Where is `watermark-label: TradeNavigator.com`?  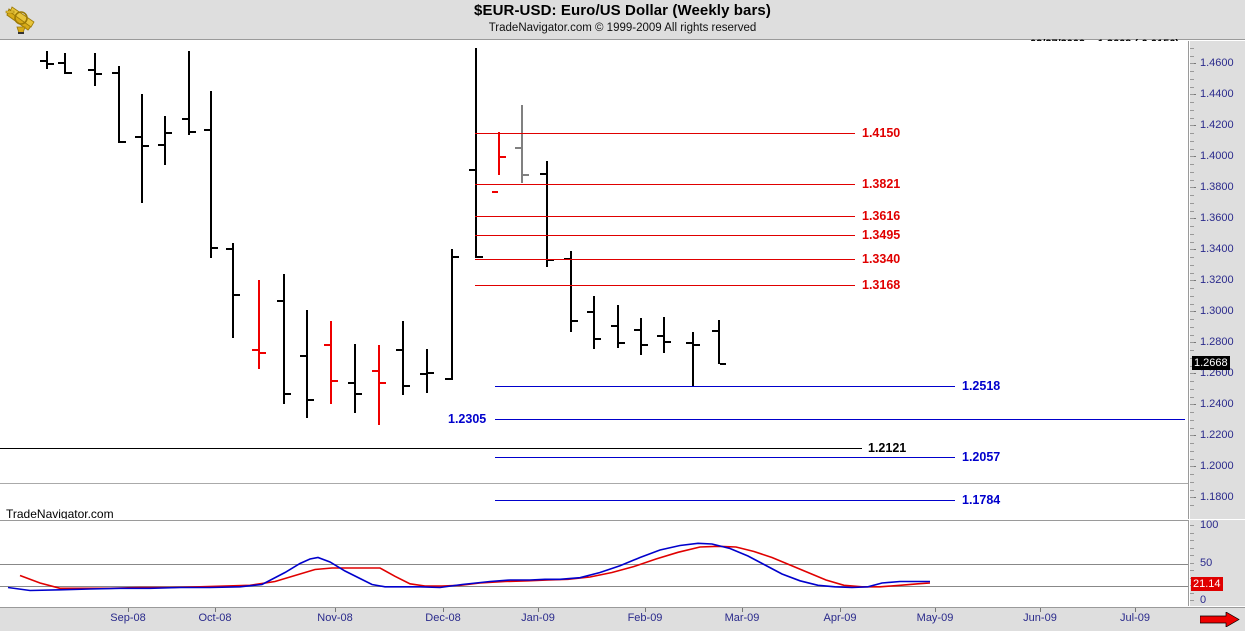
watermark-label: TradeNavigator.com is located at coordinates (60, 513).